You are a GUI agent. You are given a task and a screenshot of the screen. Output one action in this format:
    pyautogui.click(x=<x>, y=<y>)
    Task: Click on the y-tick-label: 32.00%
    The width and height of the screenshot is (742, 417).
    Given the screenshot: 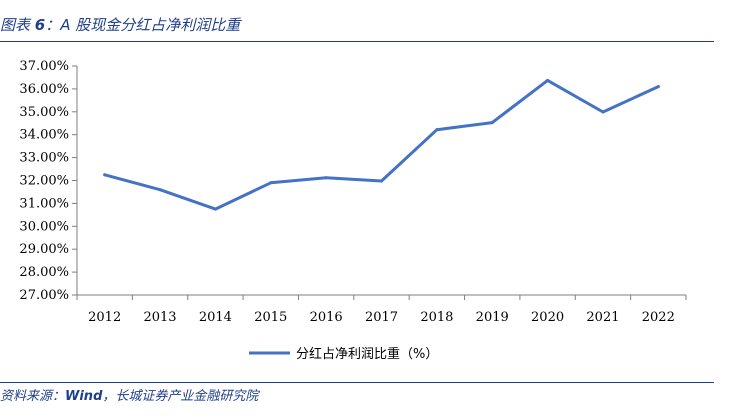 What is the action you would take?
    pyautogui.click(x=44, y=181)
    